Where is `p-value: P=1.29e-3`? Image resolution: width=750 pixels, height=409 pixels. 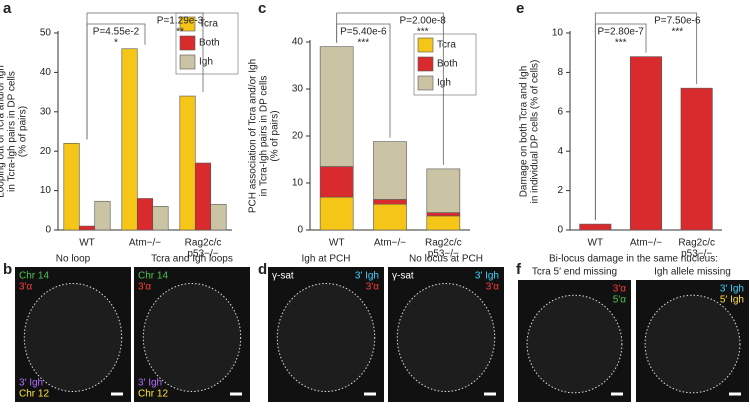
p-value: P=1.29e-3 is located at coordinates (180, 21).